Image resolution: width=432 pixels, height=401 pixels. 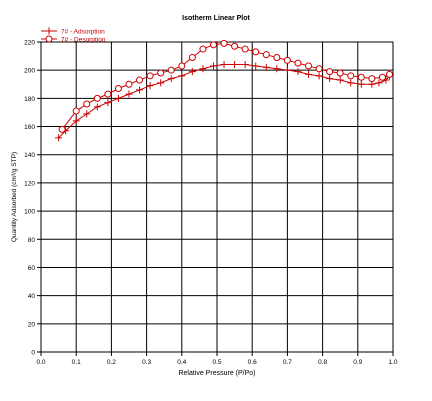 What do you see at coordinates (29, 99) in the screenshot?
I see `y-tick-label: 180` at bounding box center [29, 99].